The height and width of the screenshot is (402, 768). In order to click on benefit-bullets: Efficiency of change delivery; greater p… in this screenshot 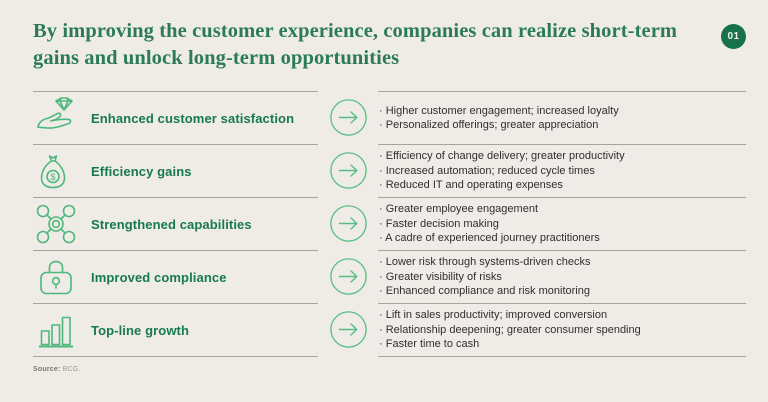, I will do `click(562, 170)`.